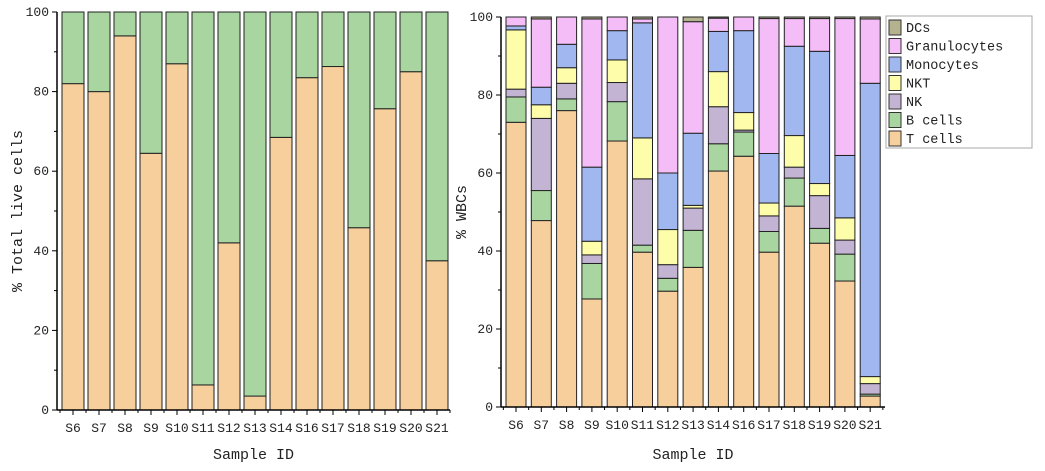 This screenshot has height=471, width=1045. Describe the element at coordinates (794, 192) in the screenshot. I see `bar-segment-b-cells-s18` at that location.